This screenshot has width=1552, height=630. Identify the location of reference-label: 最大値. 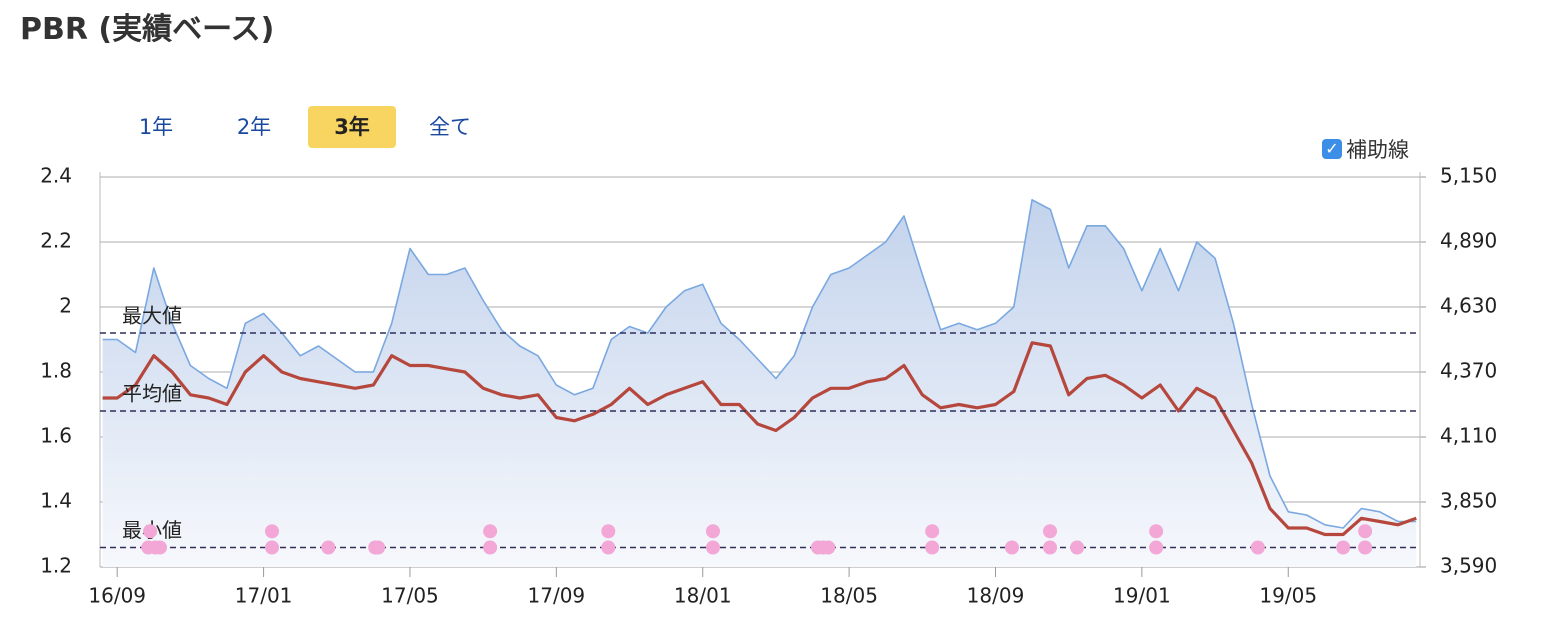
(152, 316).